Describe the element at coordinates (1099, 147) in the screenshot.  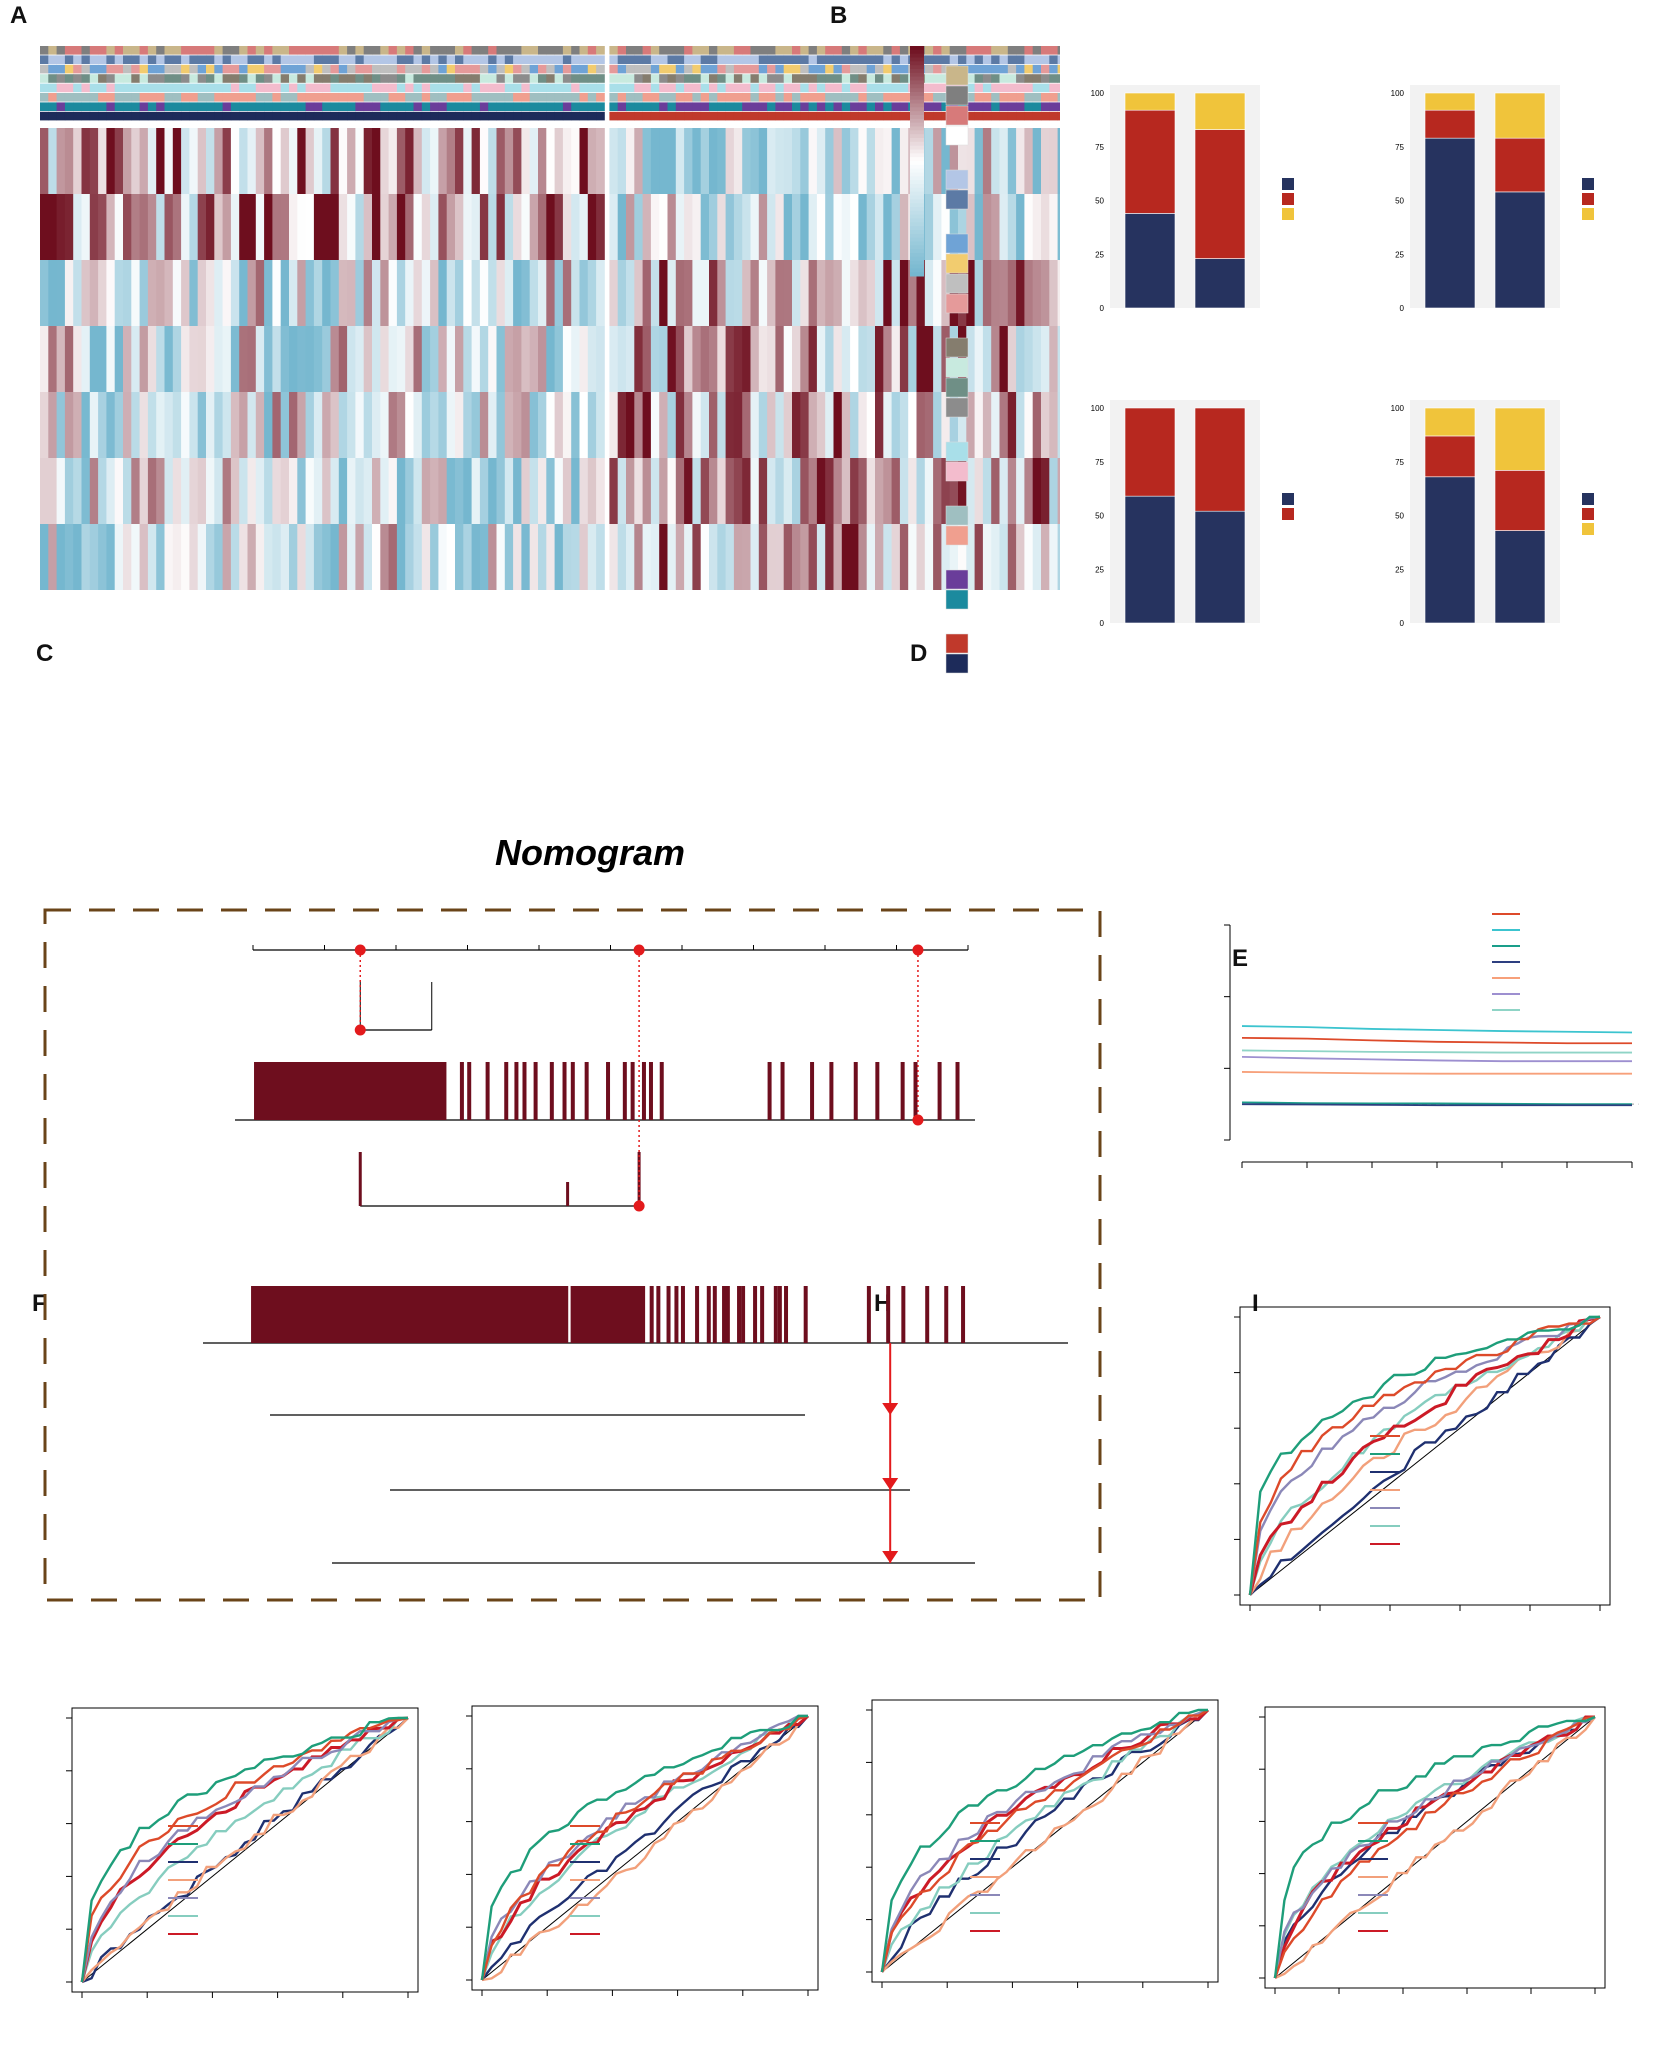
I see `y-tick: 75` at that location.